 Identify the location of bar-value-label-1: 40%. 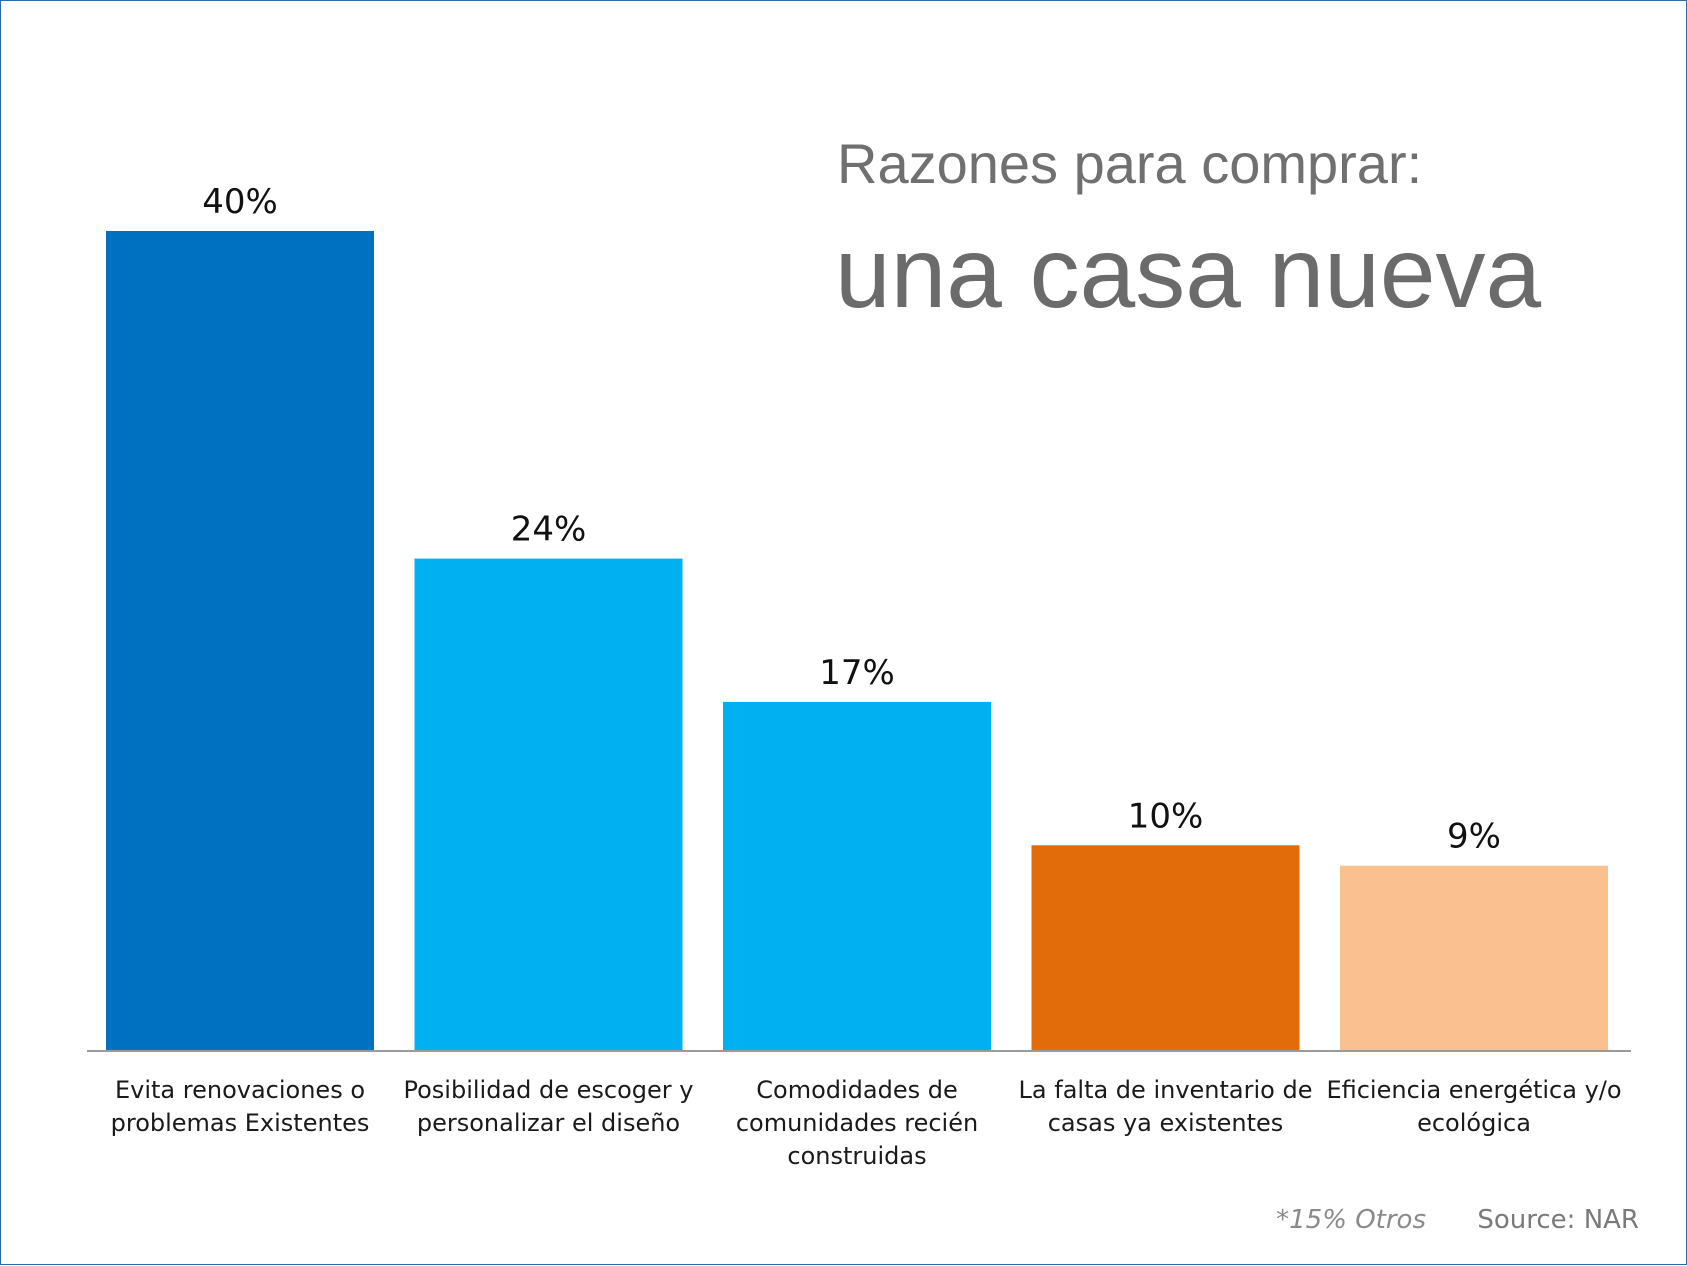
(240, 202).